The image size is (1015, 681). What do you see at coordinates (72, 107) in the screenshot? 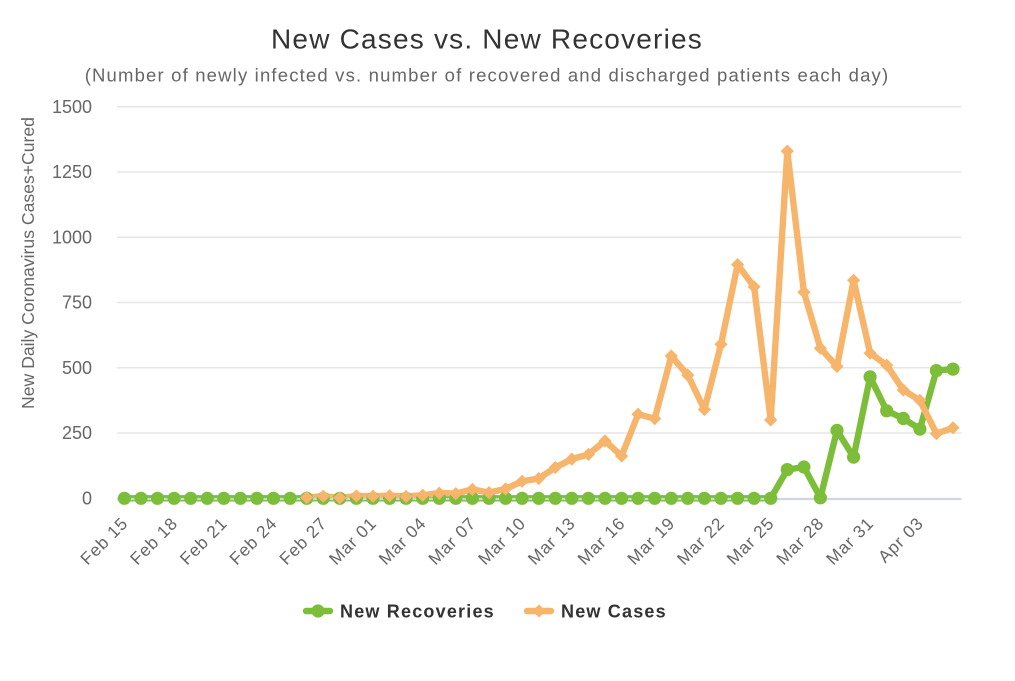
I see `svg-text: 1500` at bounding box center [72, 107].